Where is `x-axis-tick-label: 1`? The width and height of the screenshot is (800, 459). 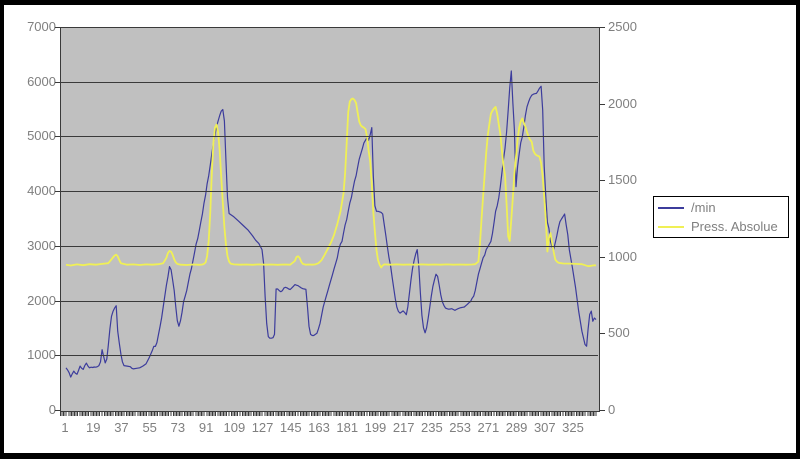 x-axis-tick-label: 1 is located at coordinates (65, 427).